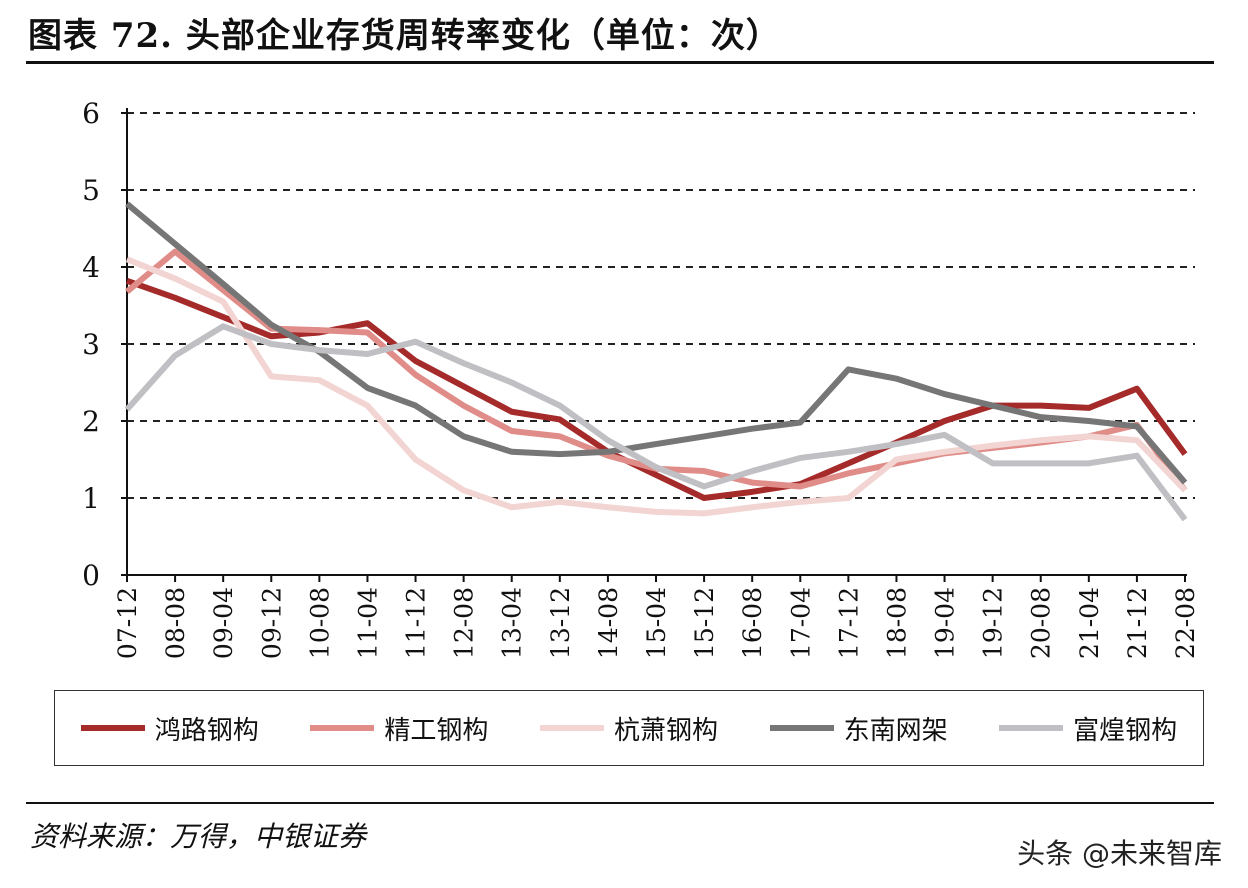  I want to click on x-tick-label: 19-12, so click(993, 623).